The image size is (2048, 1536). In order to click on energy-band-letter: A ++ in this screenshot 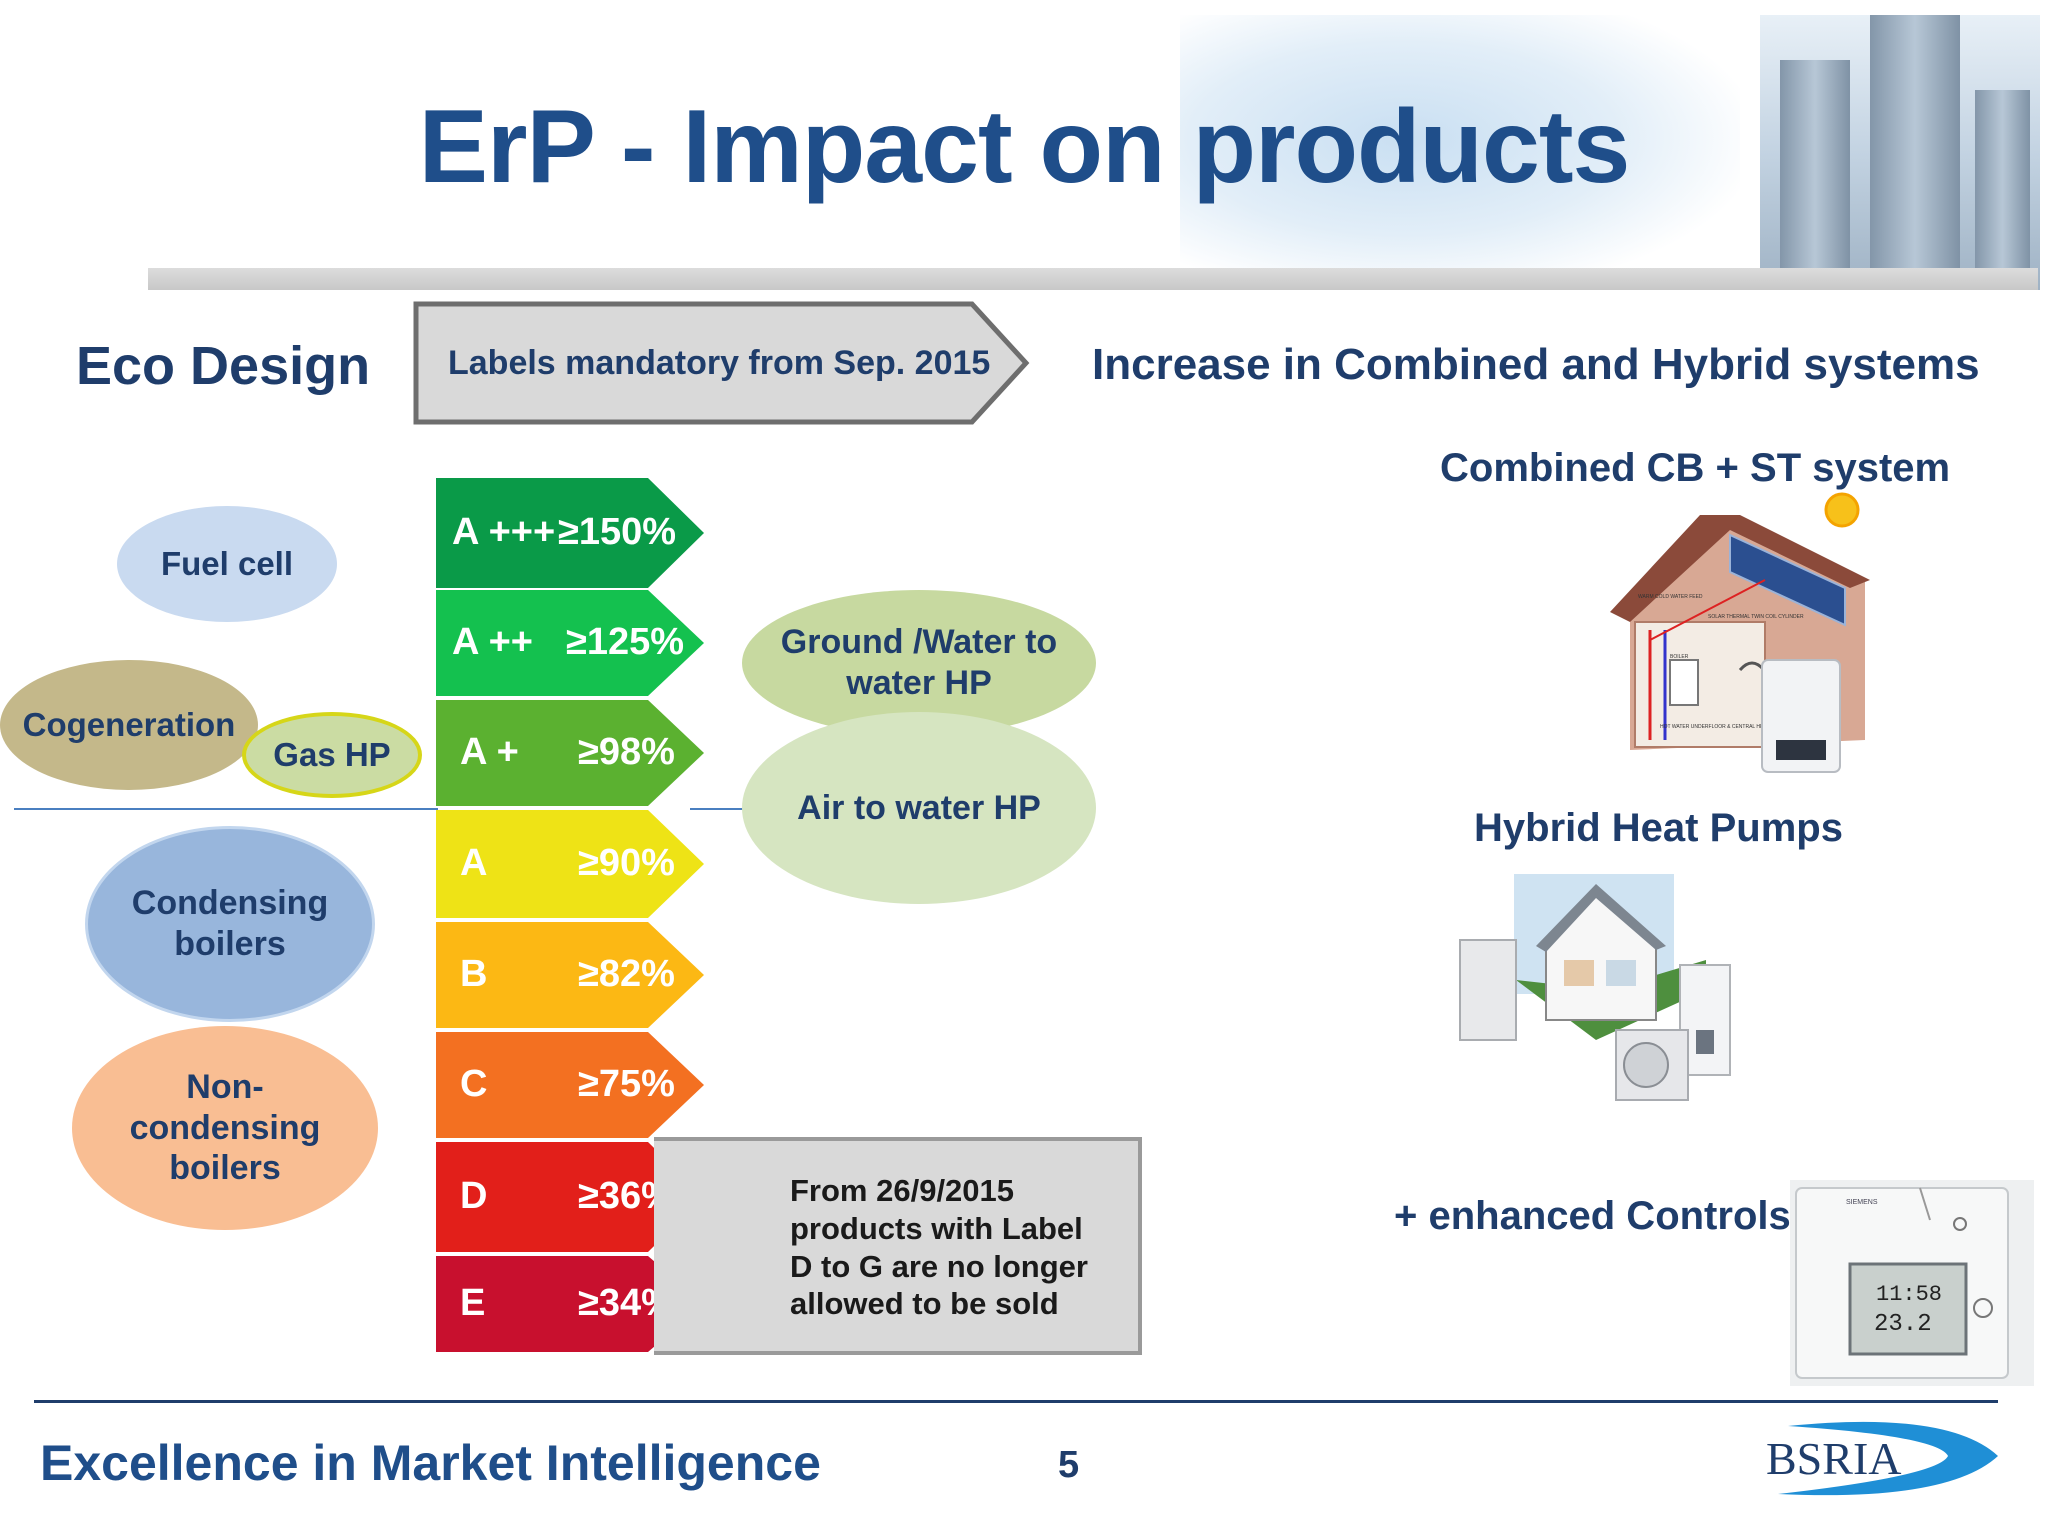, I will do `click(492, 642)`.